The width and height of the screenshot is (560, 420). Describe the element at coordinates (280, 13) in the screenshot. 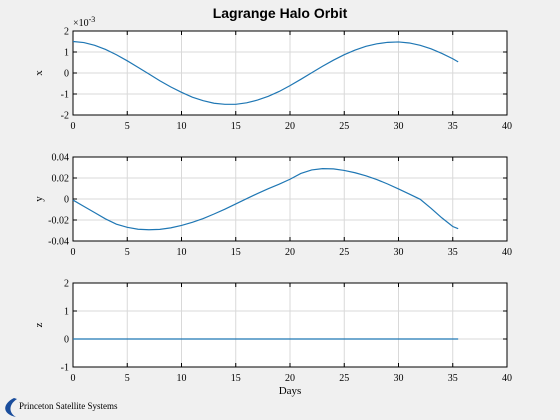

I see `chart-title: Lagrange Halo Orbit` at that location.